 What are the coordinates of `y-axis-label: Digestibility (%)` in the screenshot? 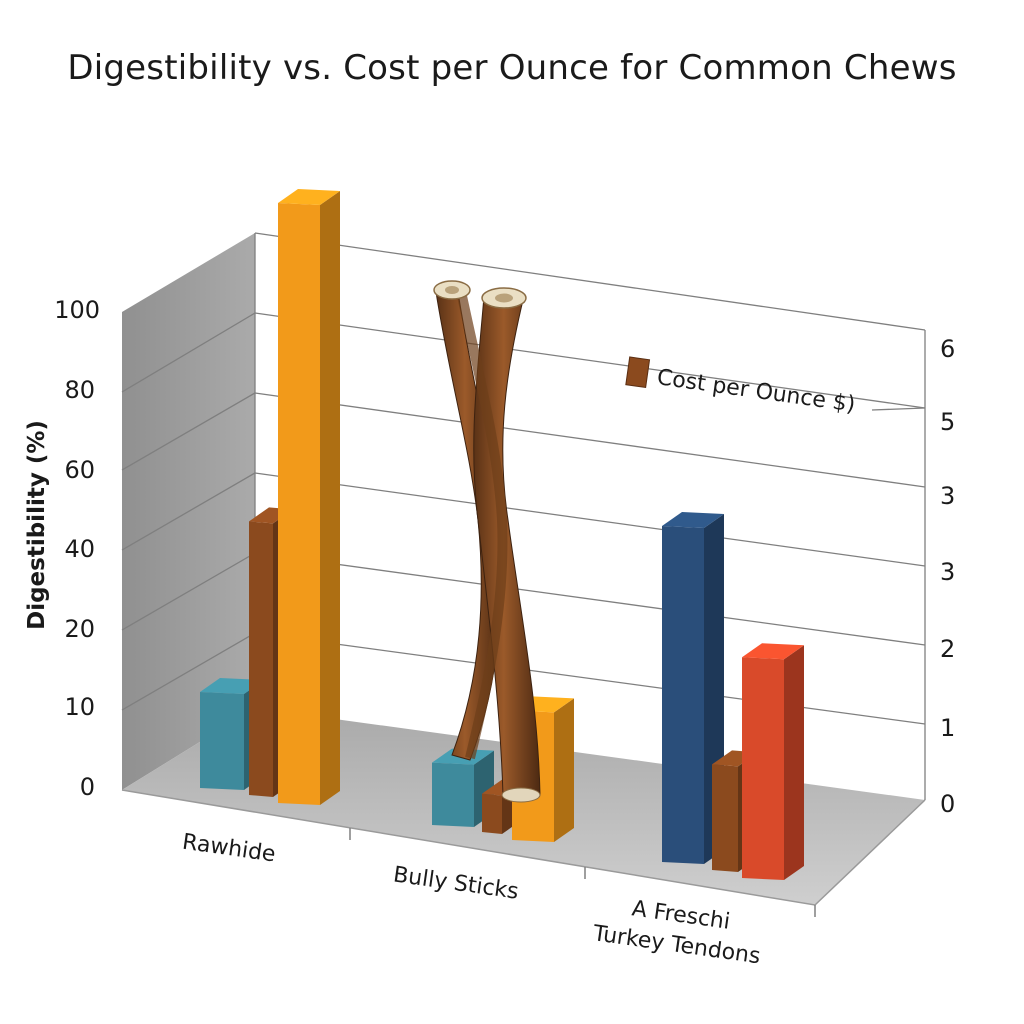 It's located at (37, 525).